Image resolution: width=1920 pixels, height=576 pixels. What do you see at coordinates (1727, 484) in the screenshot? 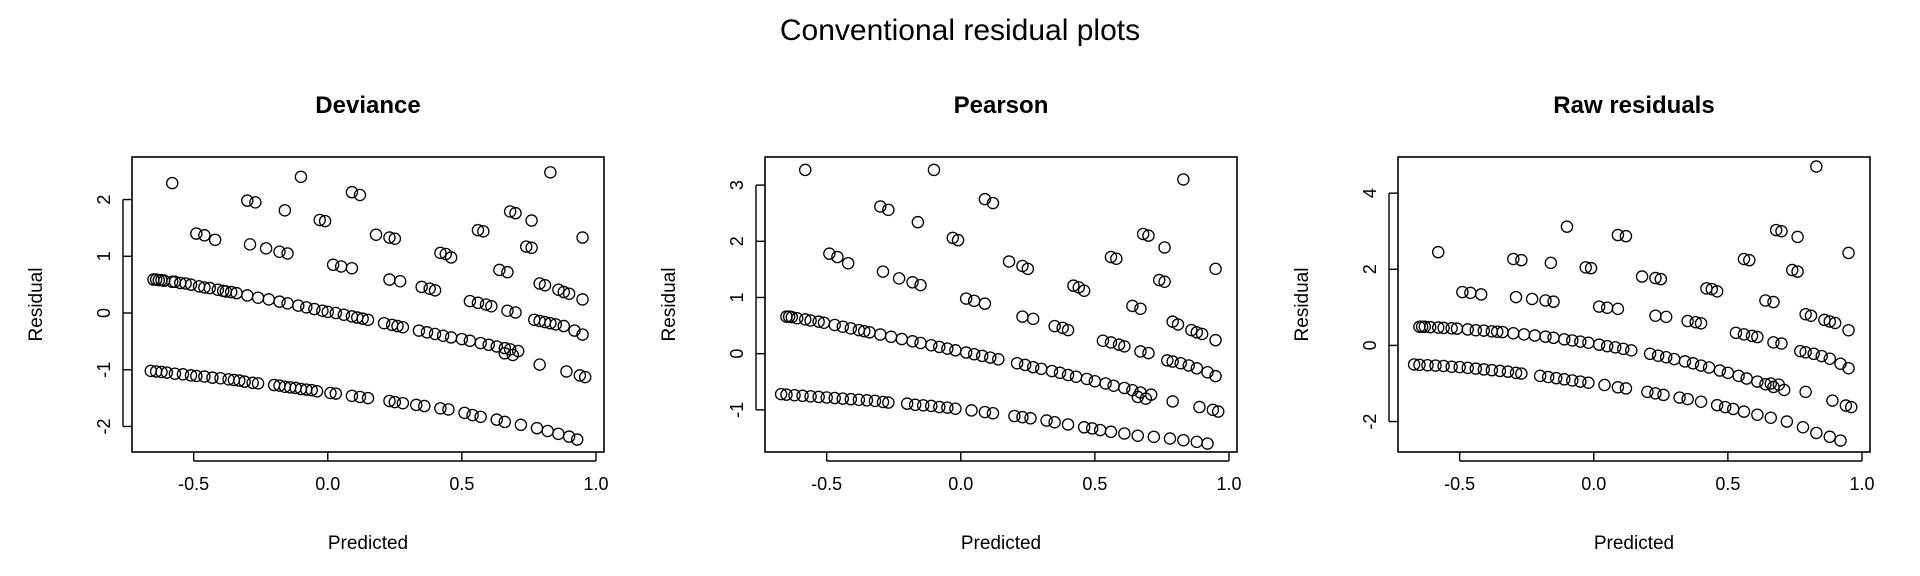
I see `x-tick-label: 0.5` at bounding box center [1727, 484].